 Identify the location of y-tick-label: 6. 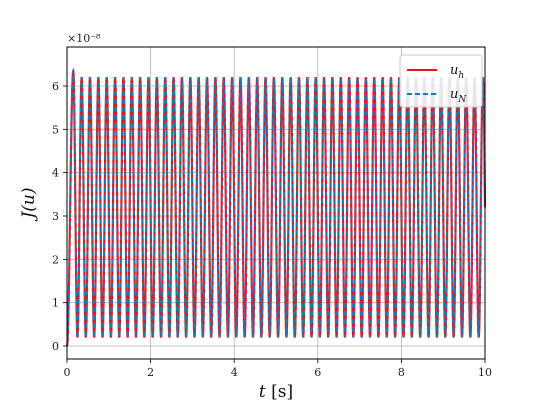
(55, 86).